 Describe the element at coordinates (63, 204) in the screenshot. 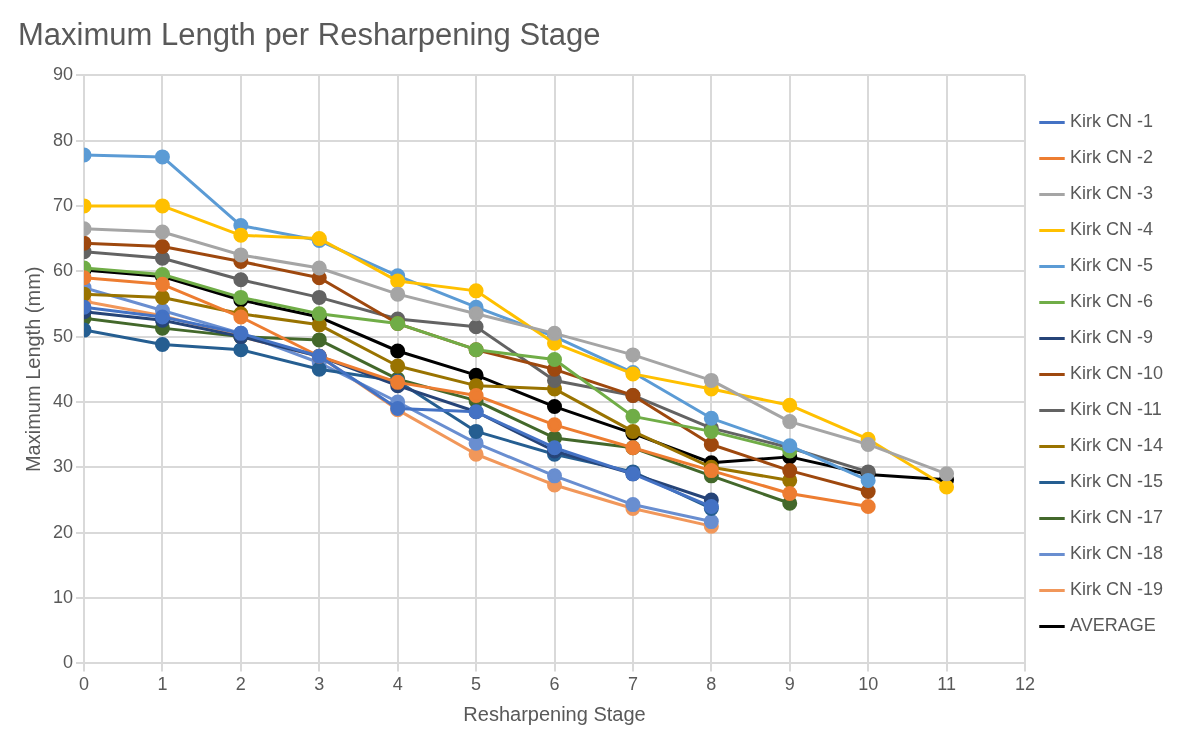

I see `y-tick-label: 70` at that location.